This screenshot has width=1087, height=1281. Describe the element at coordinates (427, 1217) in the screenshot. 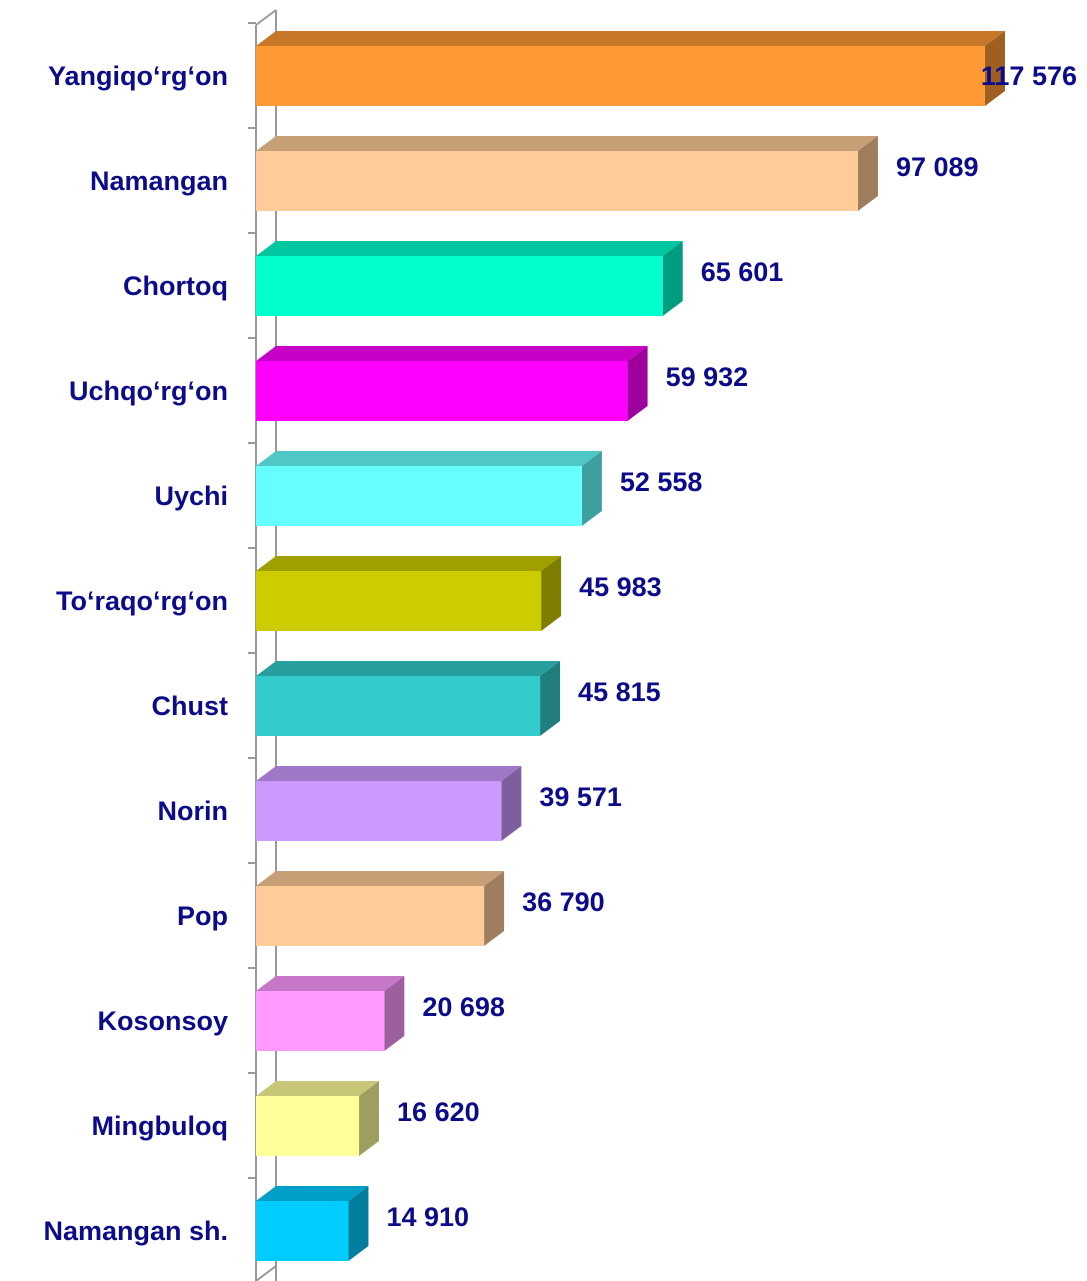

I see `value-label: 14 910` at that location.